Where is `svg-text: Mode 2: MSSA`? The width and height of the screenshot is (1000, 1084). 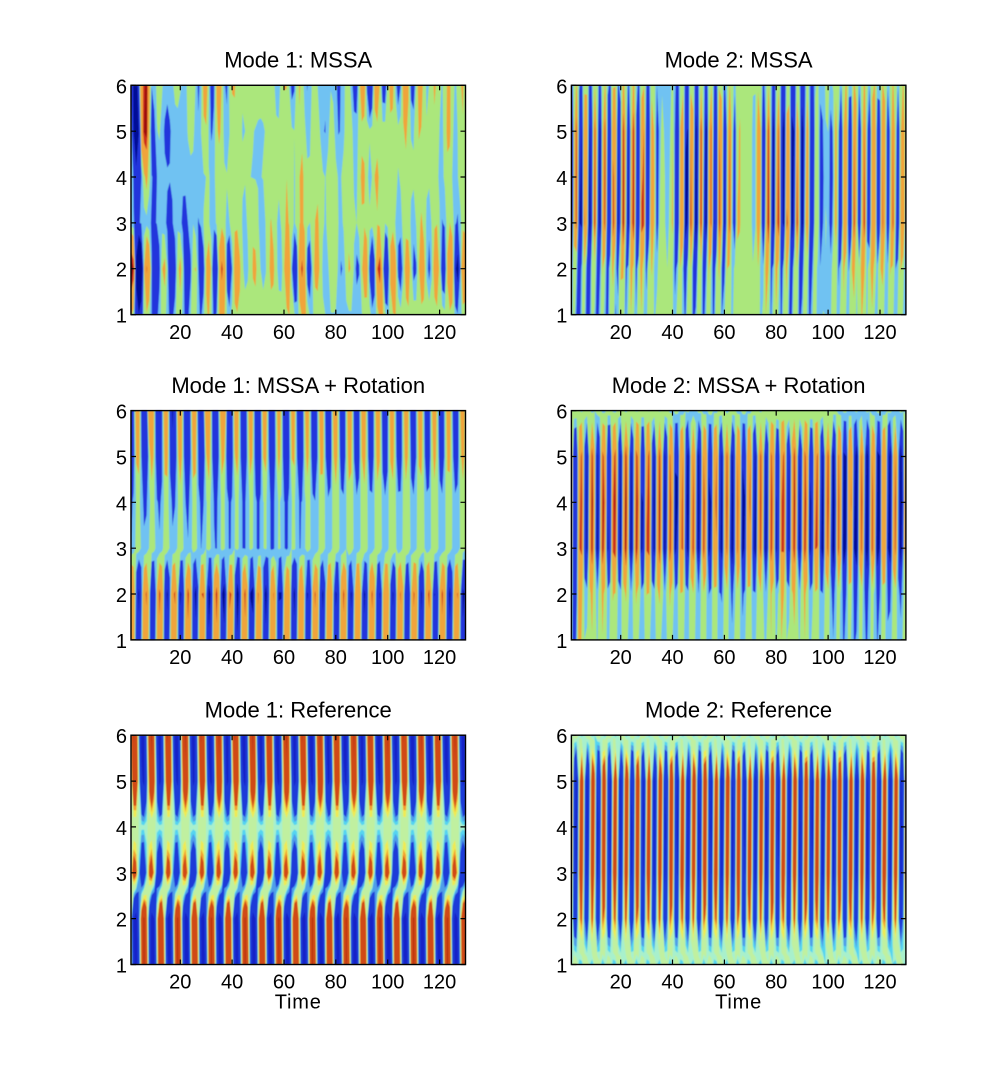
svg-text: Mode 2: MSSA is located at coordinates (739, 60).